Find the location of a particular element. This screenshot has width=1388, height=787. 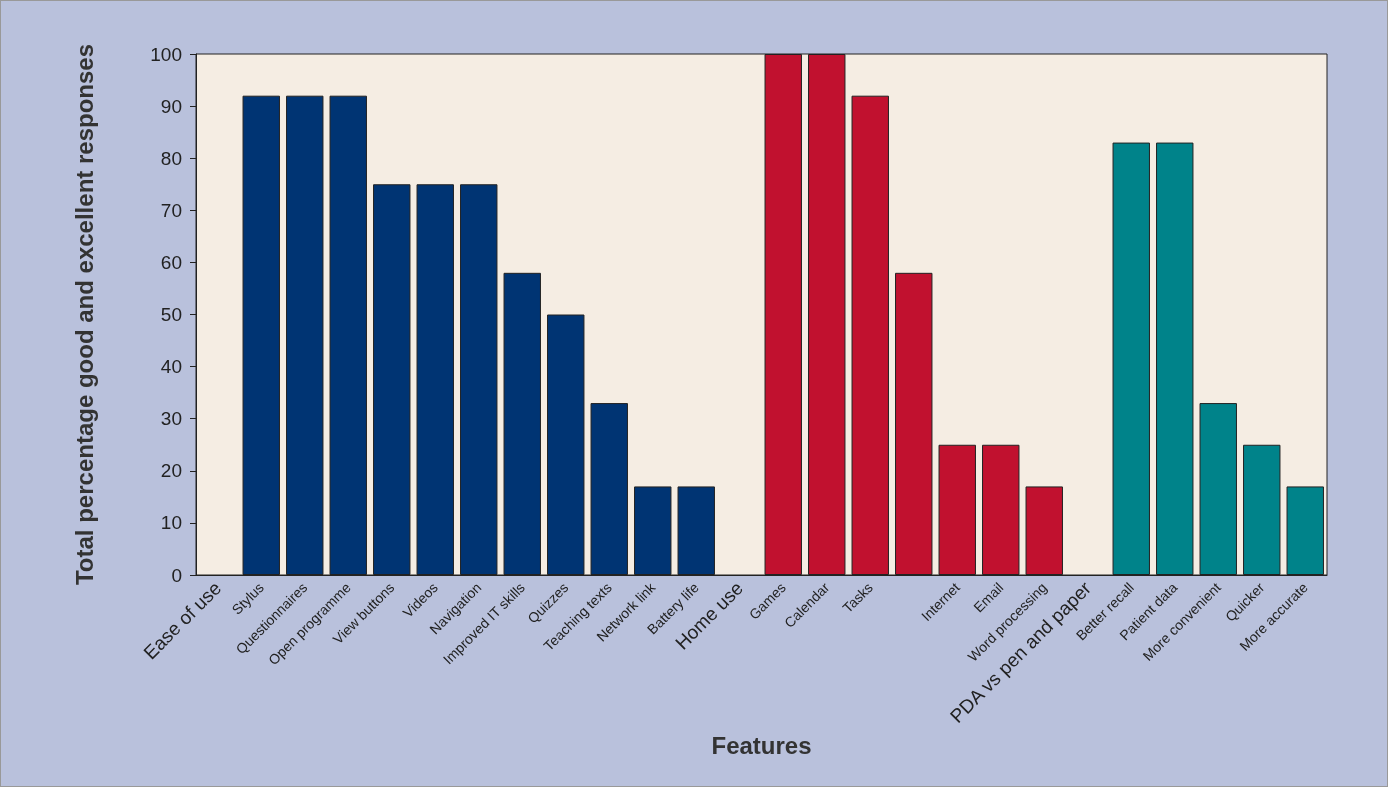

x-axis-title: Features is located at coordinates (761, 746).